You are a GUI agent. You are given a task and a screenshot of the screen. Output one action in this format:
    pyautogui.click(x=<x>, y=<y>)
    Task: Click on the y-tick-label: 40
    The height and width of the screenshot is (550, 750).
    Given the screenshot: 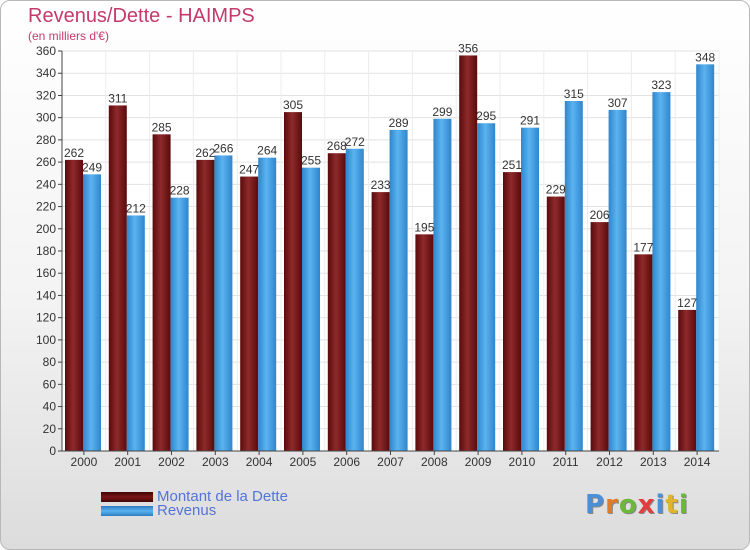 What is the action you would take?
    pyautogui.click(x=50, y=407)
    